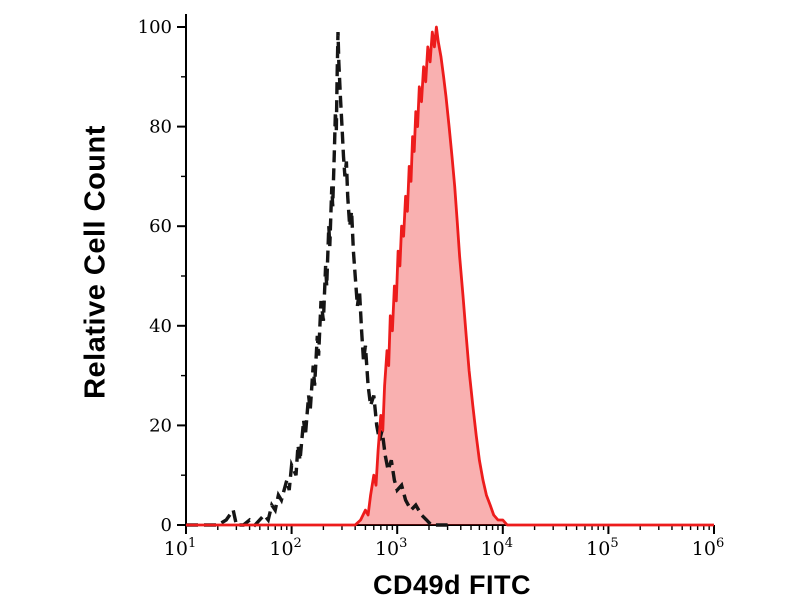 This screenshot has width=800, height=600. Describe the element at coordinates (166, 525) in the screenshot. I see `y-tick-label: 0` at that location.